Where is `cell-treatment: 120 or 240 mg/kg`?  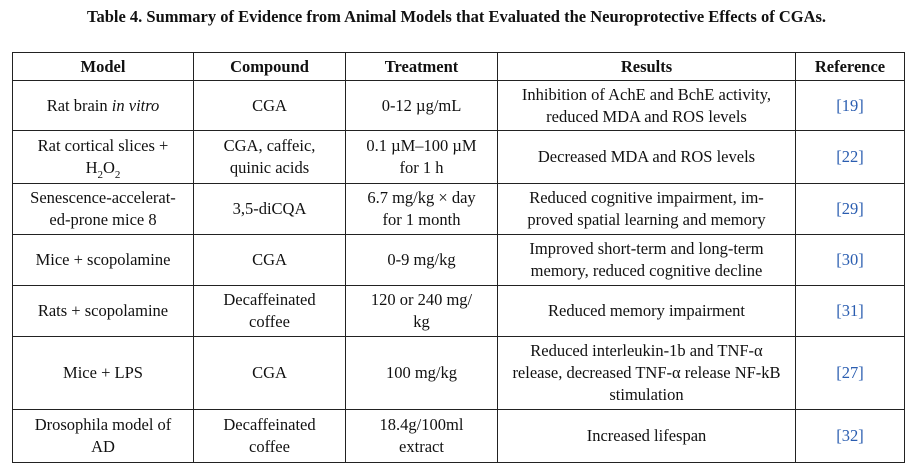 cell-treatment: 120 or 240 mg/kg is located at coordinates (421, 311).